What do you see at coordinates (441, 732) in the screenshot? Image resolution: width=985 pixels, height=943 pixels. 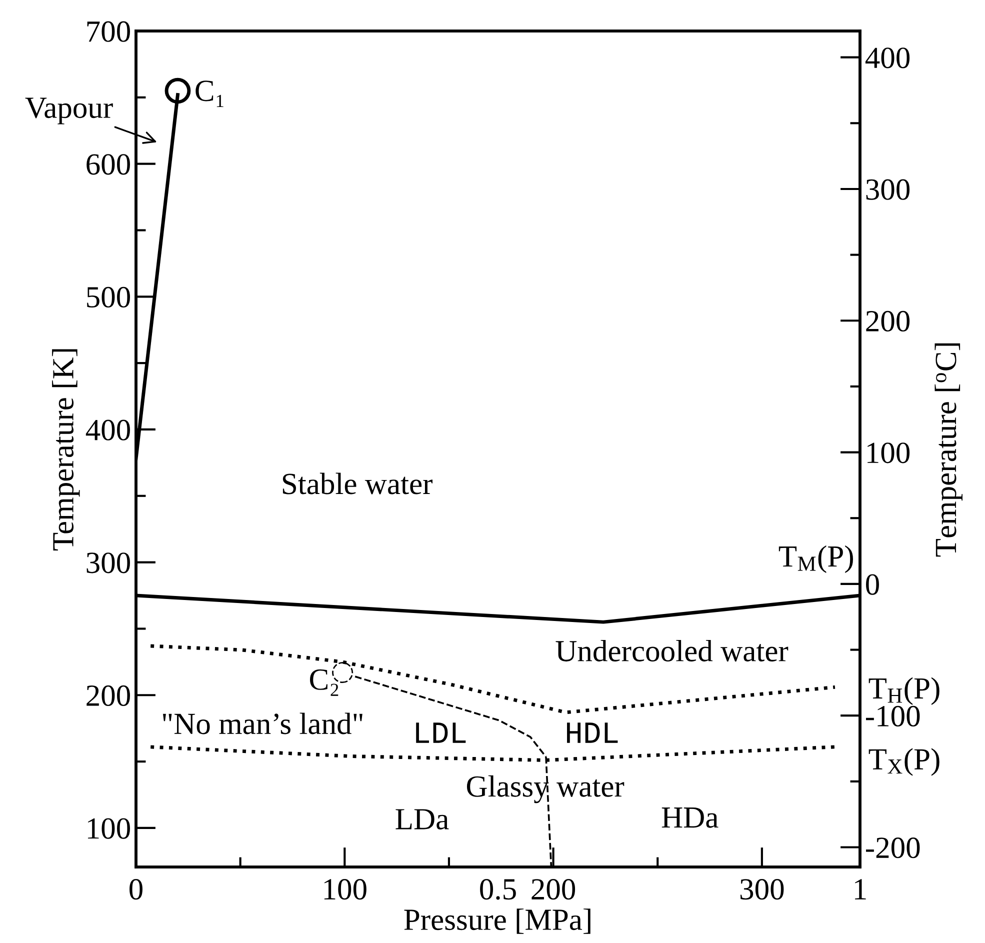 I see `annotation: LDL` at bounding box center [441, 732].